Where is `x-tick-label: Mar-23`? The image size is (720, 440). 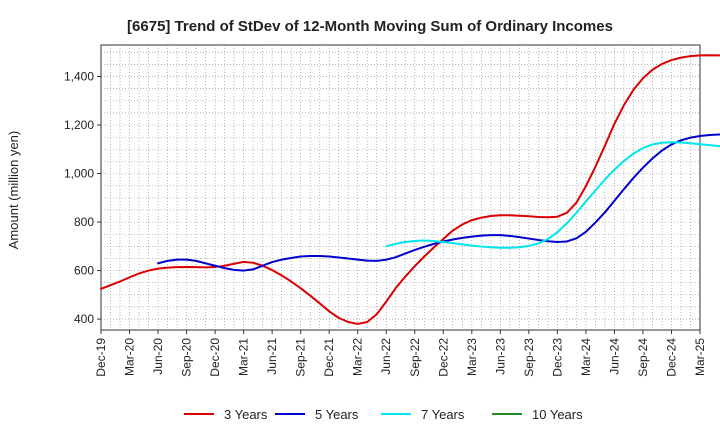
x-tick-label: Mar-23 is located at coordinates (472, 357).